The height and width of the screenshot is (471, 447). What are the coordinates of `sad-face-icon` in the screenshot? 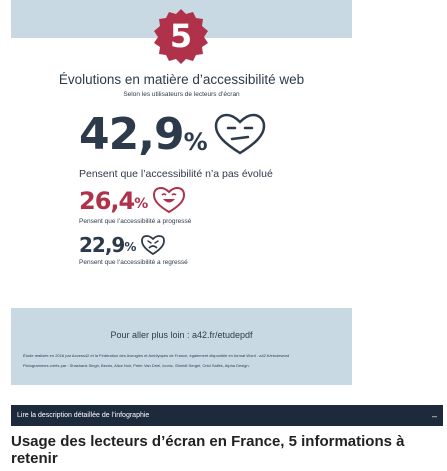 It's located at (153, 245).